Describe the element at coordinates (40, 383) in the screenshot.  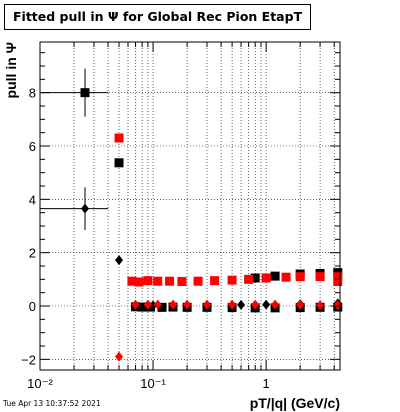
I see `x-tick-label: 10⁻²` at that location.